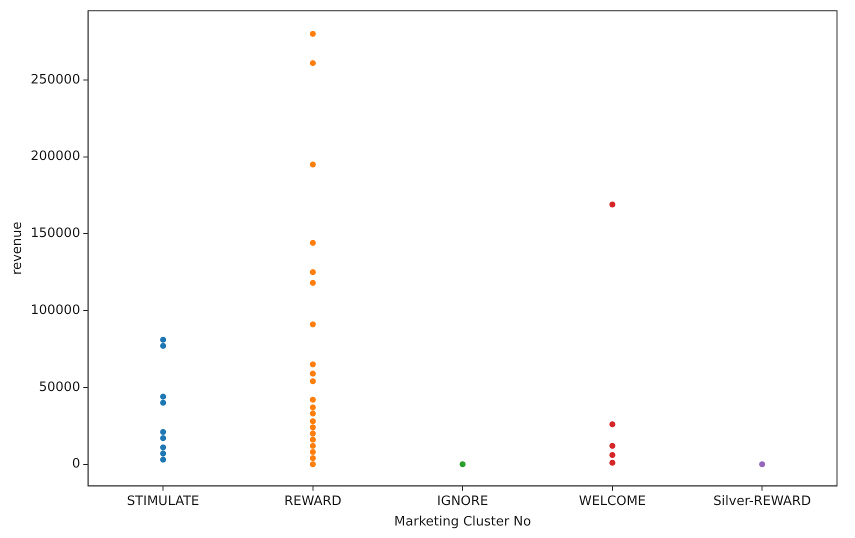 The width and height of the screenshot is (855, 538). I want to click on x-tick-label: Silver-REWARD, so click(762, 501).